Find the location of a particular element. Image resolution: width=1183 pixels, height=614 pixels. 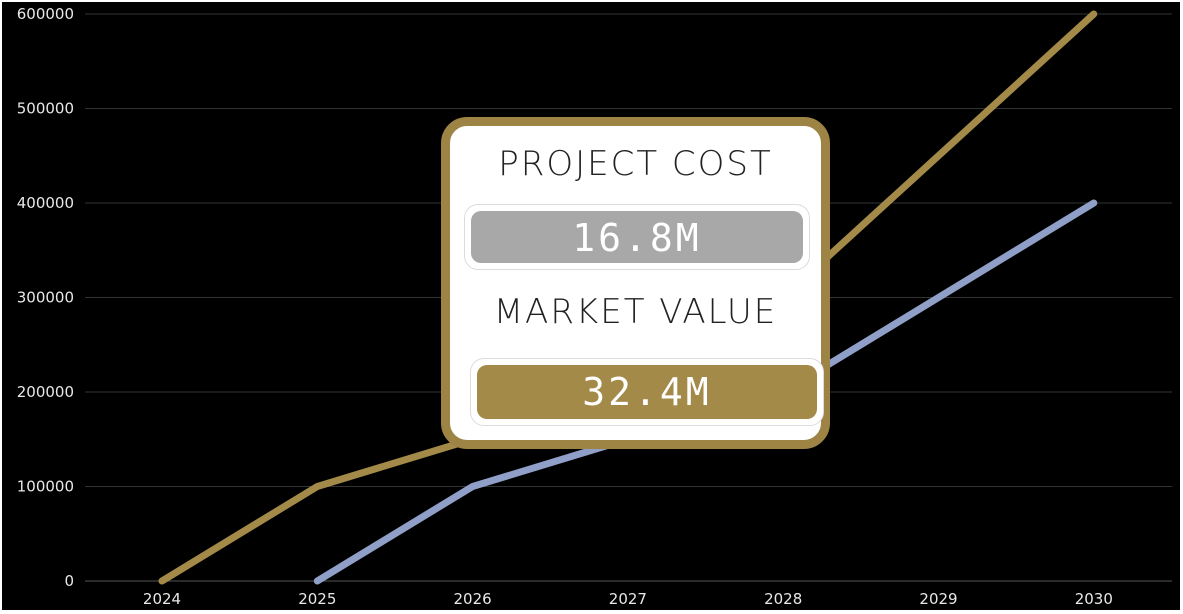

project-cost-label: PROJECT COST is located at coordinates (635, 164).